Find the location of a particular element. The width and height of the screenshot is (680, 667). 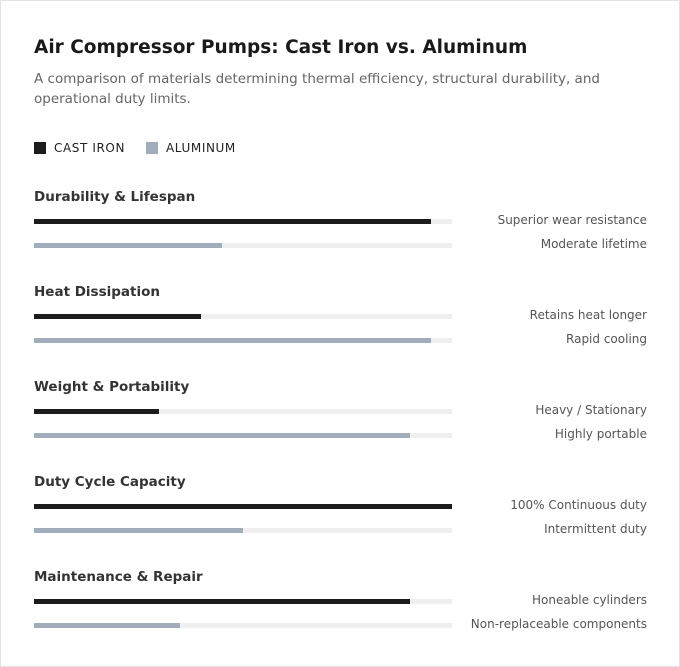

category-label: Weight & Portability is located at coordinates (112, 387).